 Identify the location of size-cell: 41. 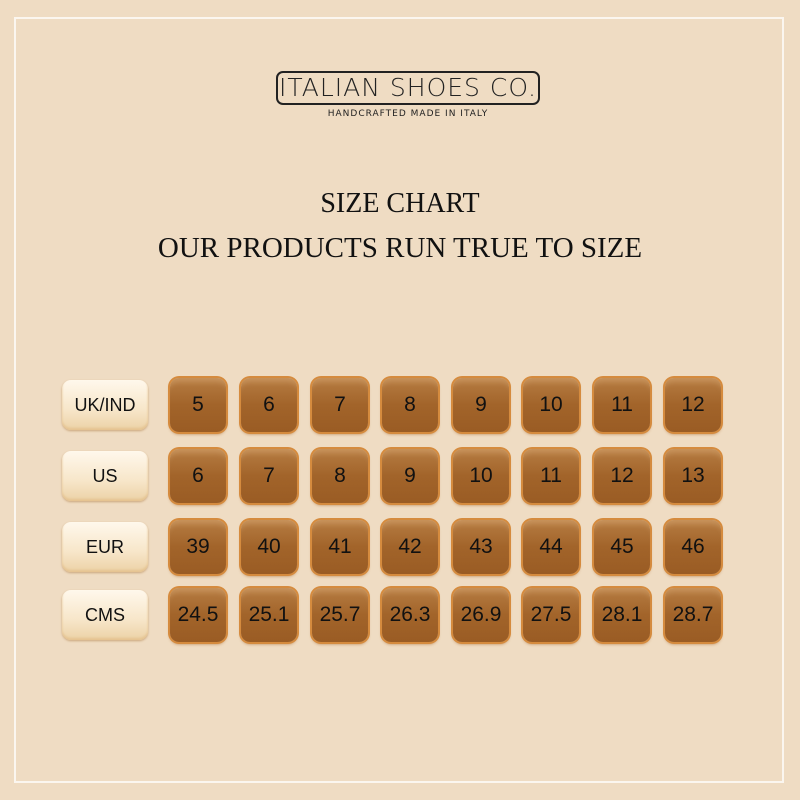
(340, 547).